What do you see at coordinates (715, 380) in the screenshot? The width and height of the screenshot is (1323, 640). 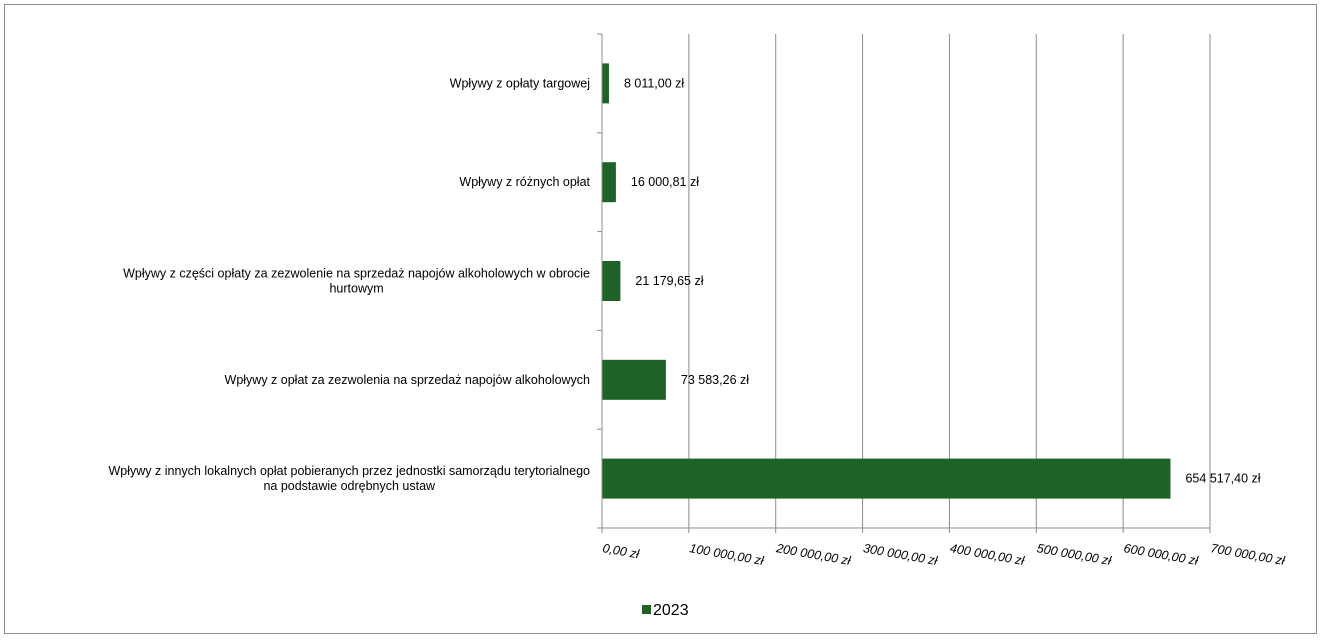 I see `data-label: 73 583,26 zł` at bounding box center [715, 380].